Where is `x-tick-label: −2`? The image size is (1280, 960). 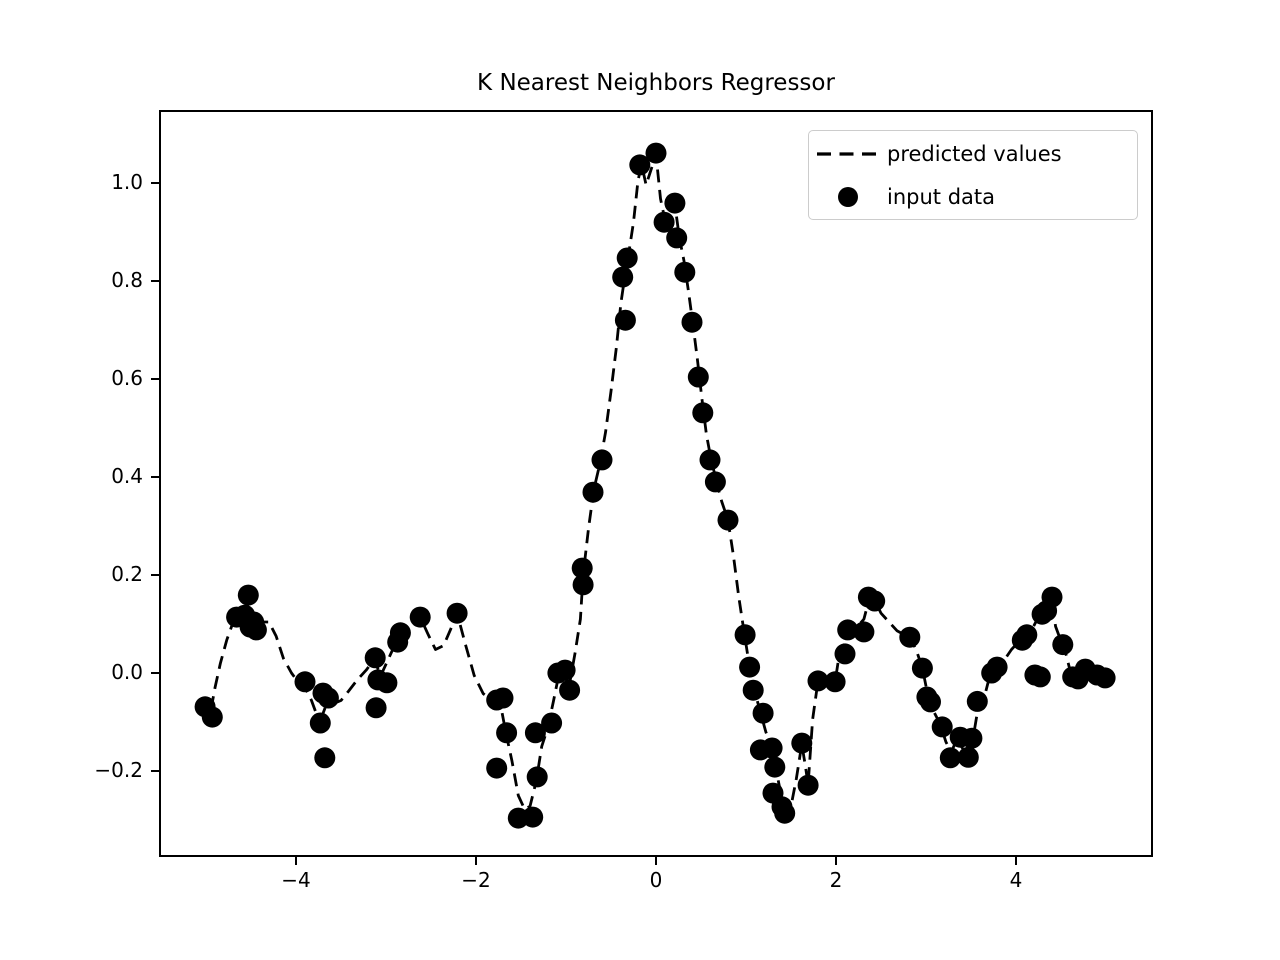 x-tick-label: −2 is located at coordinates (476, 880).